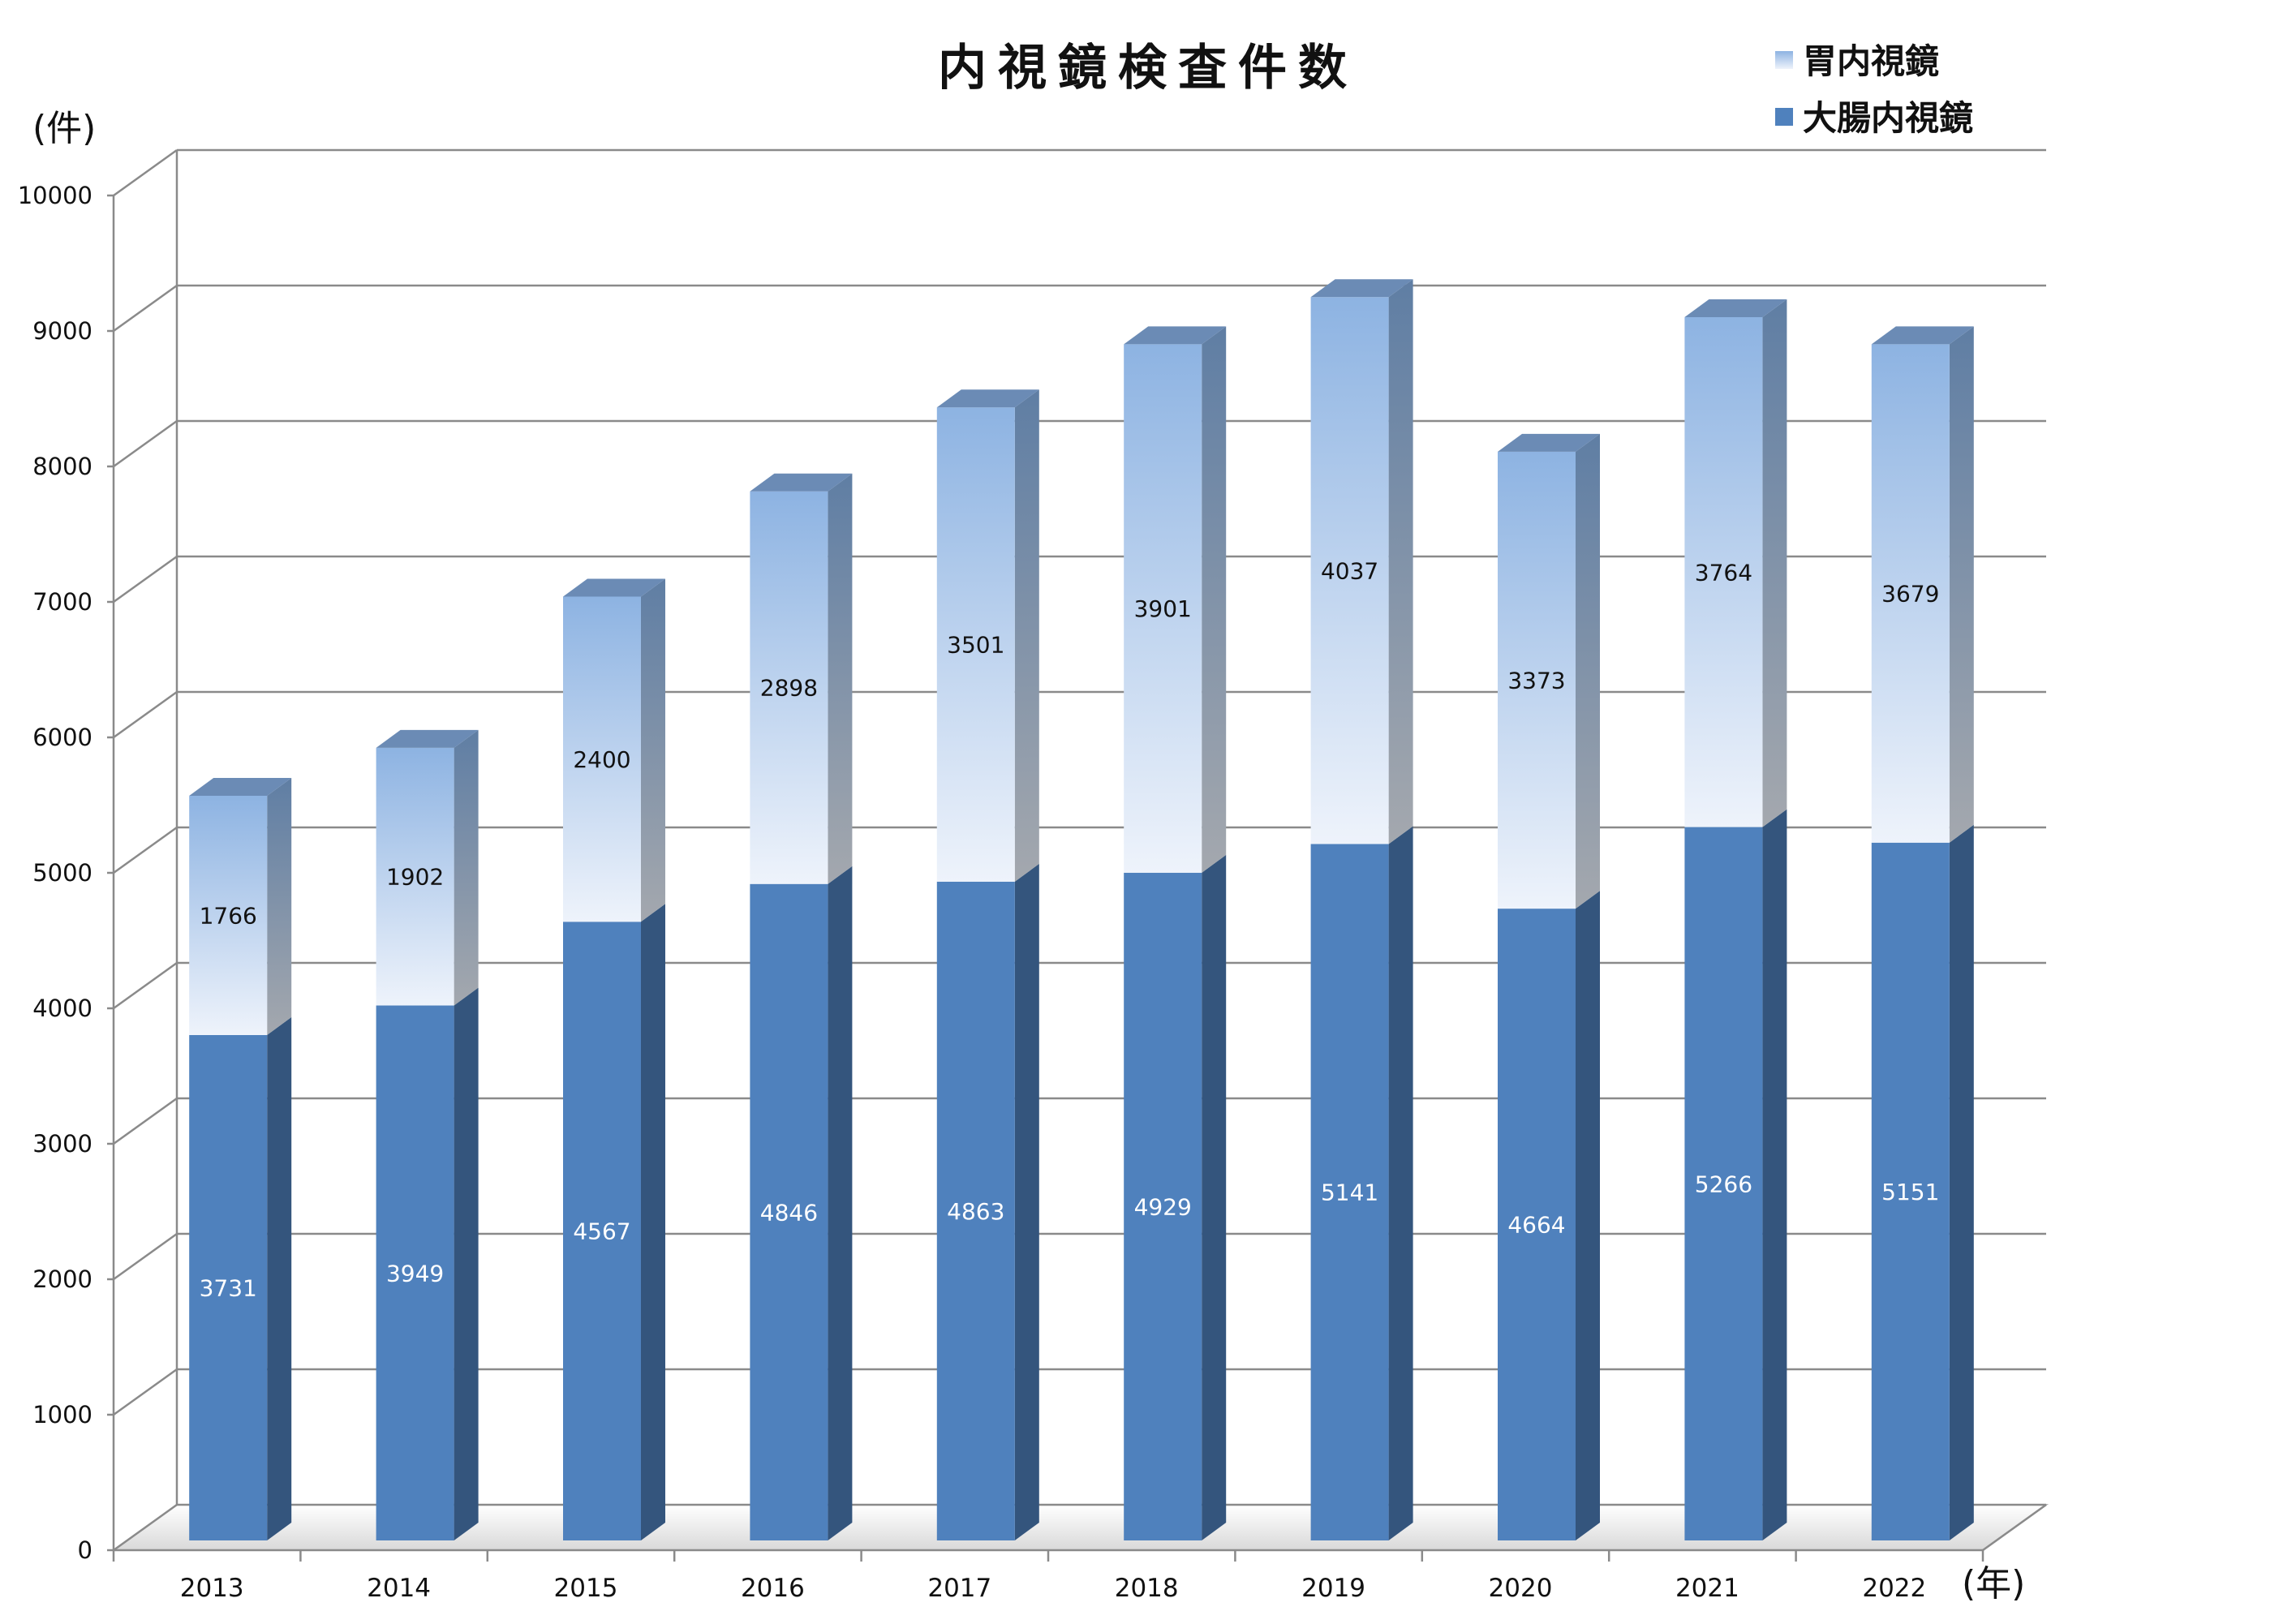 This screenshot has width=2279, height=1624. Describe the element at coordinates (212, 1588) in the screenshot. I see `x-tick-label: 2013` at that location.